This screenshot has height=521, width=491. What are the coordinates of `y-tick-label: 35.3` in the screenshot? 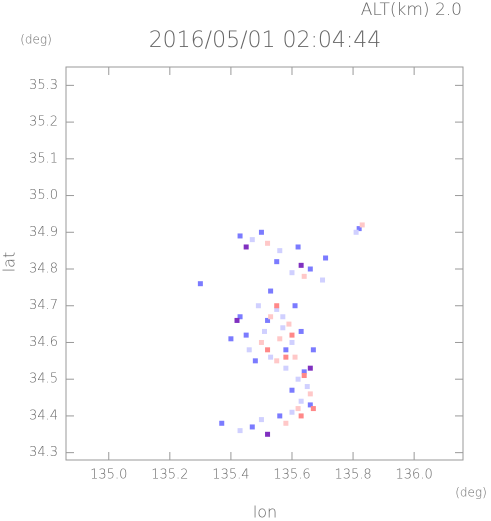 It's located at (43, 85).